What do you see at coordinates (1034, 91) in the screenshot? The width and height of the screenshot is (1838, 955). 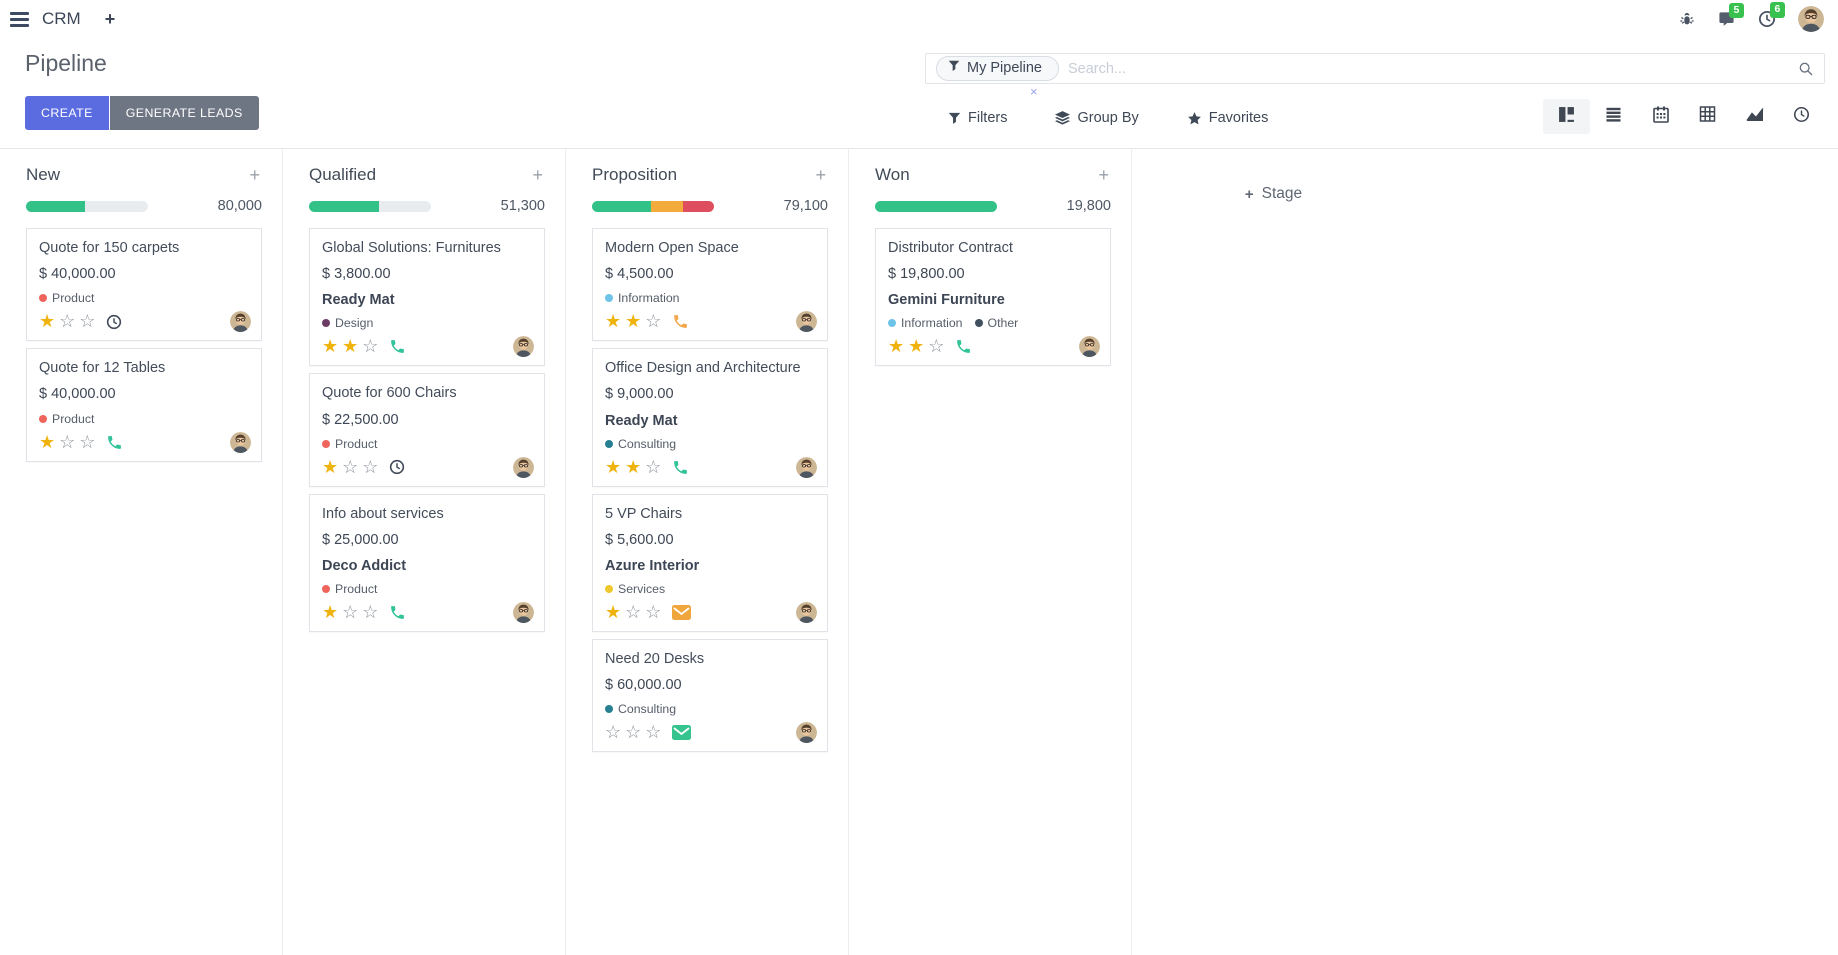 I see `facet-remove-icon: ×` at bounding box center [1034, 91].